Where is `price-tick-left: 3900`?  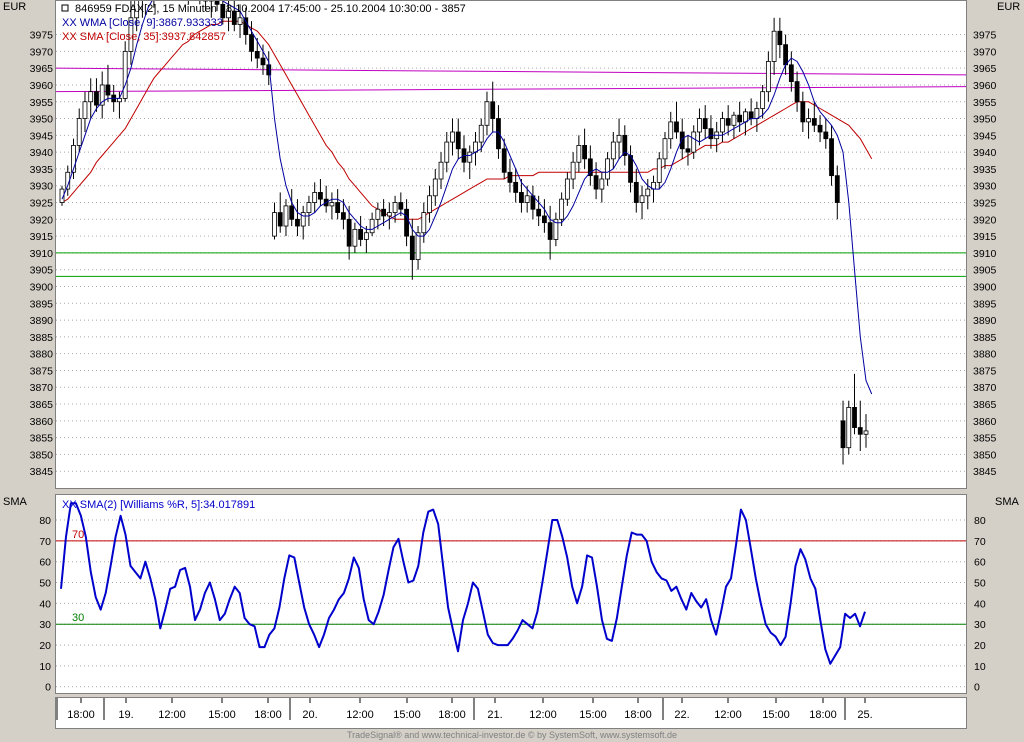 price-tick-left: 3900 is located at coordinates (42, 287).